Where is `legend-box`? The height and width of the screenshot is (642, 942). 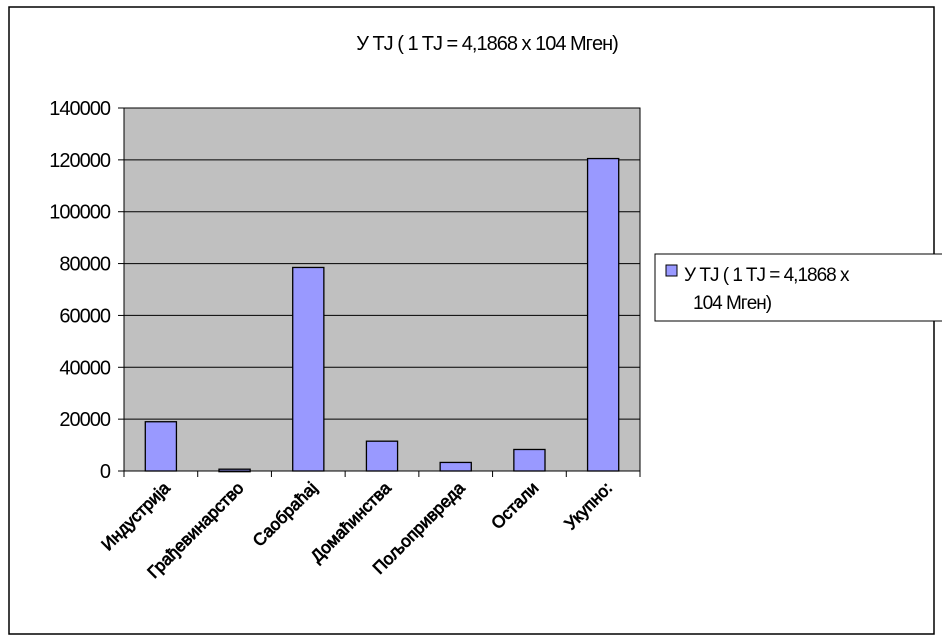 legend-box is located at coordinates (798, 287).